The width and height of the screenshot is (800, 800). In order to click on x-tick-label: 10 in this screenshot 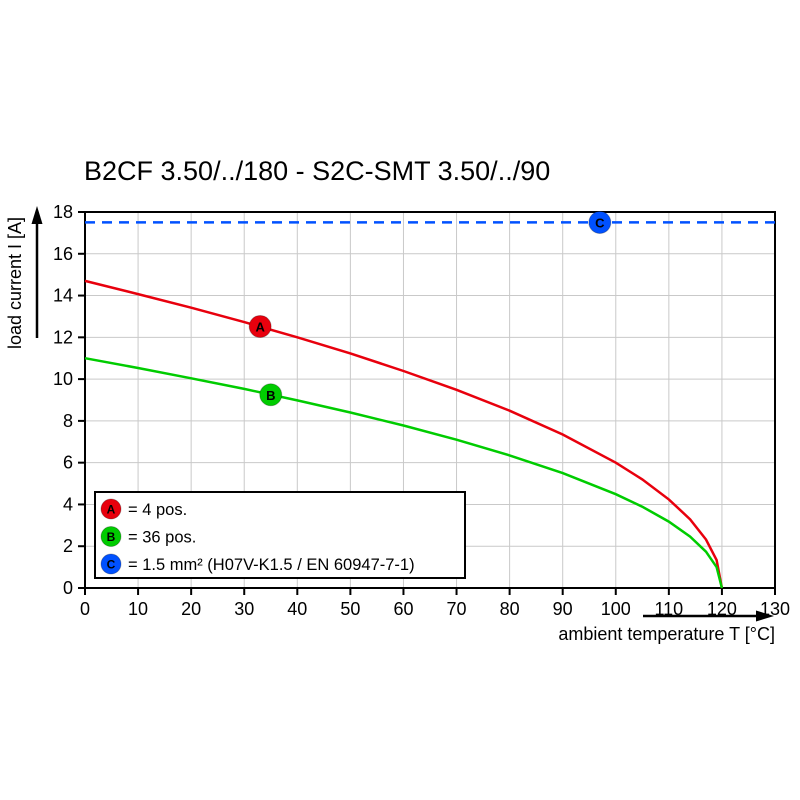, I will do `click(138, 609)`.